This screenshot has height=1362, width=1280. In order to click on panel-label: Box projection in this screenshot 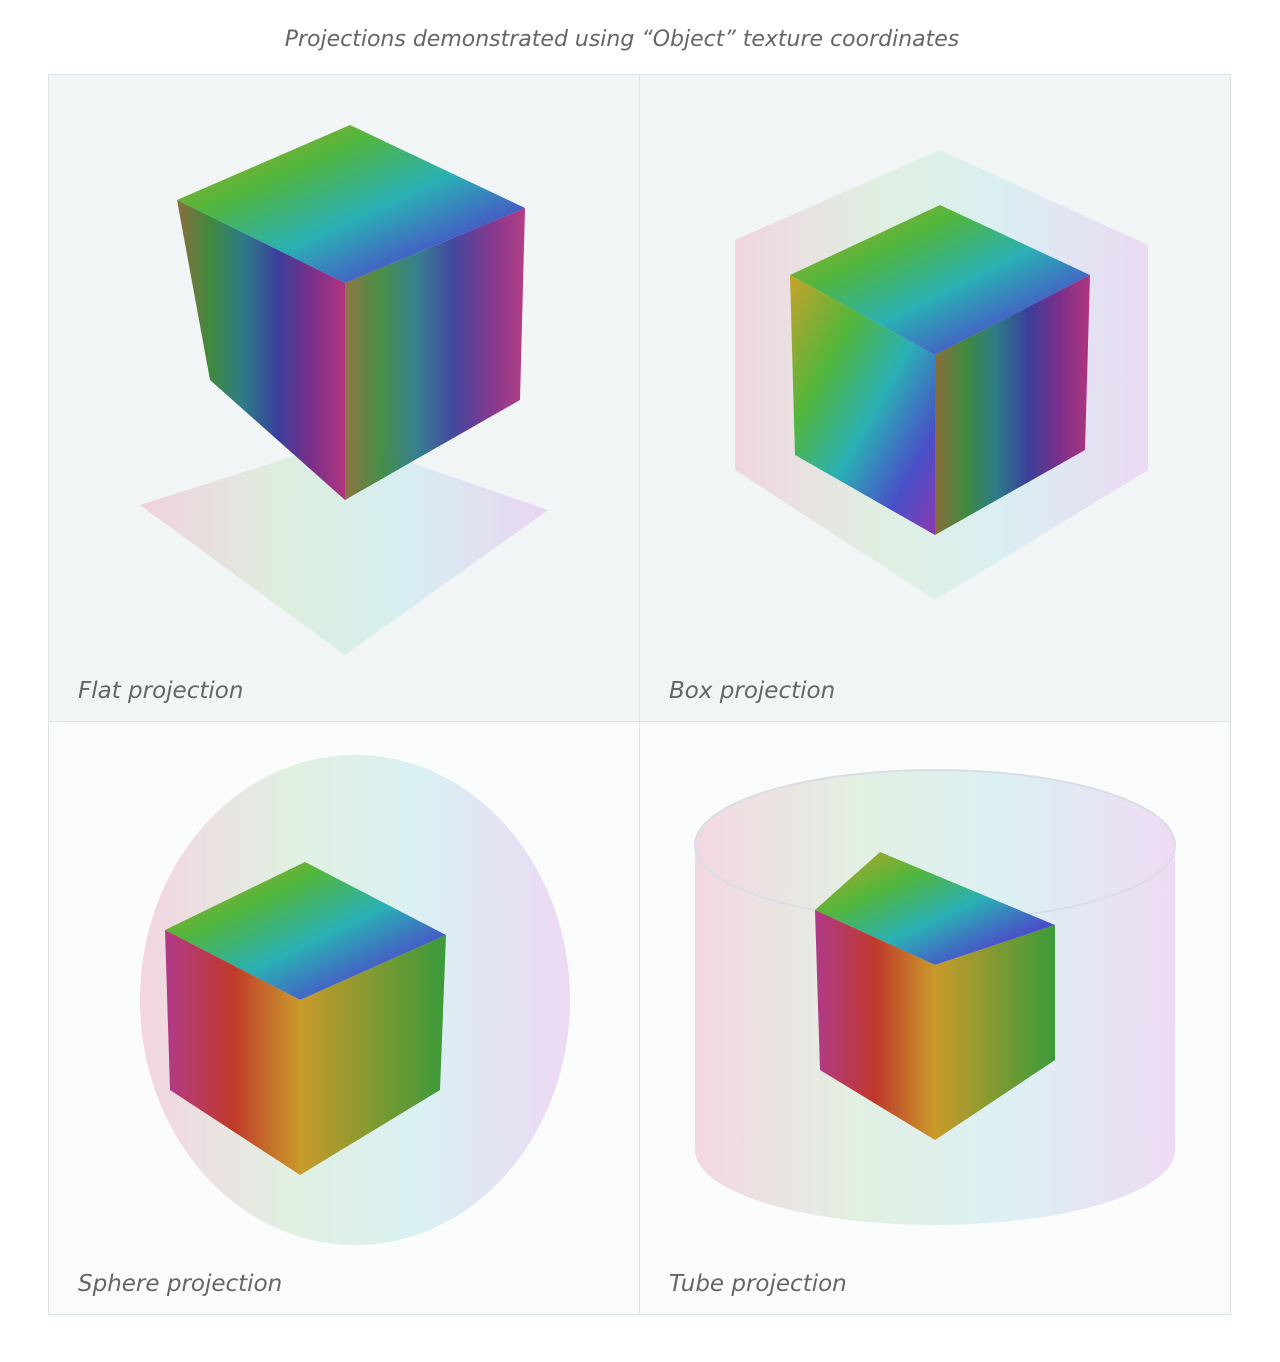, I will do `click(752, 691)`.